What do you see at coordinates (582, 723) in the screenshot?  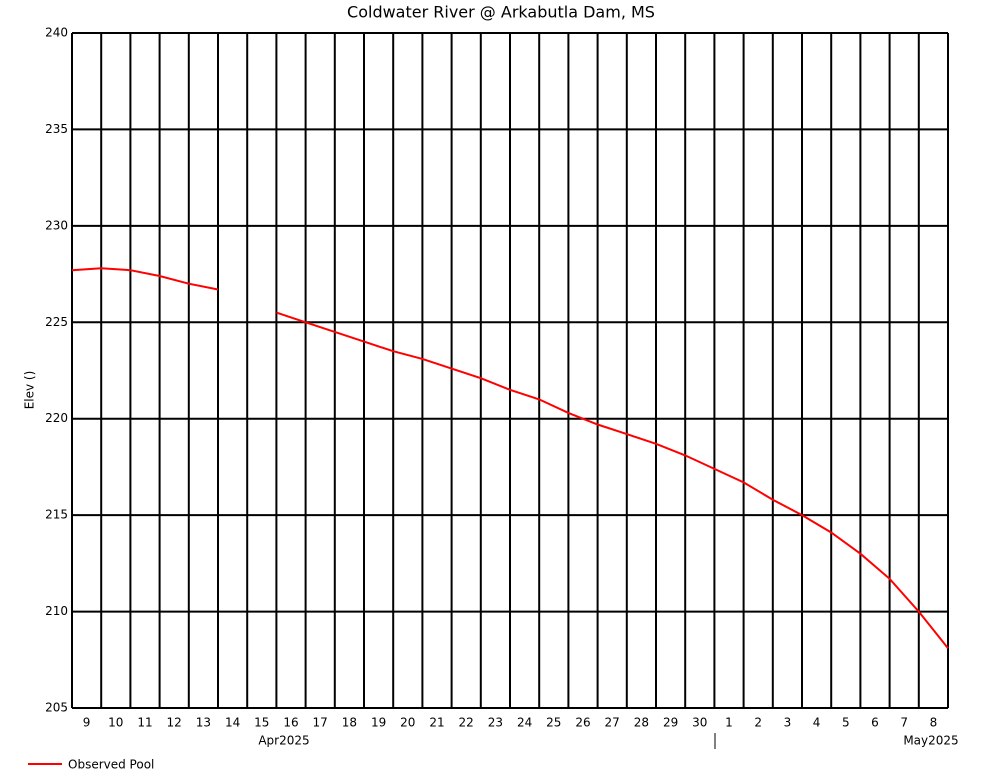 I see `x-tick-label: 26` at bounding box center [582, 723].